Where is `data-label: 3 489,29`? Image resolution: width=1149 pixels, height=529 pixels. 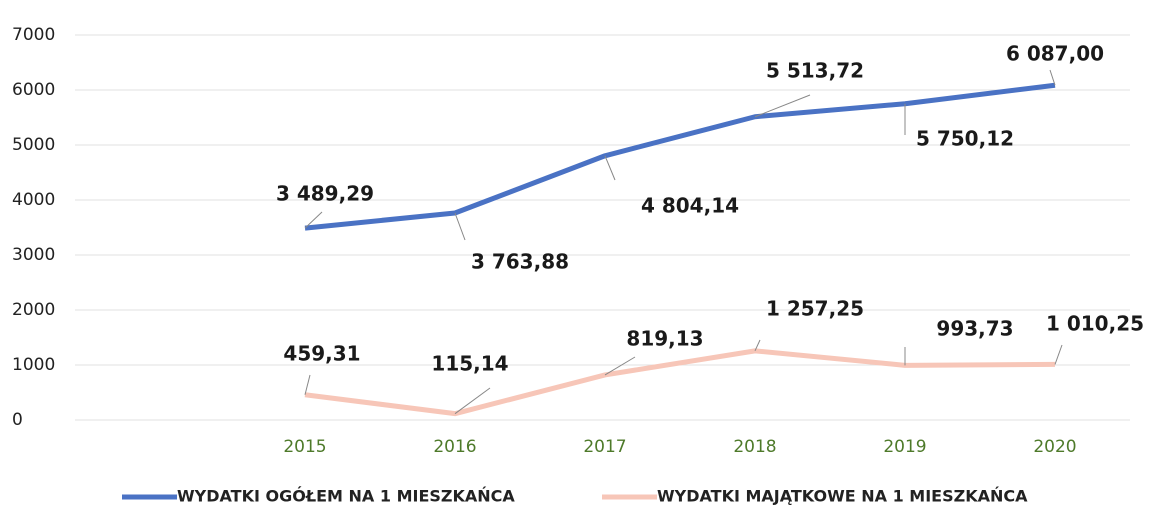
data-label: 3 489,29 is located at coordinates (325, 194).